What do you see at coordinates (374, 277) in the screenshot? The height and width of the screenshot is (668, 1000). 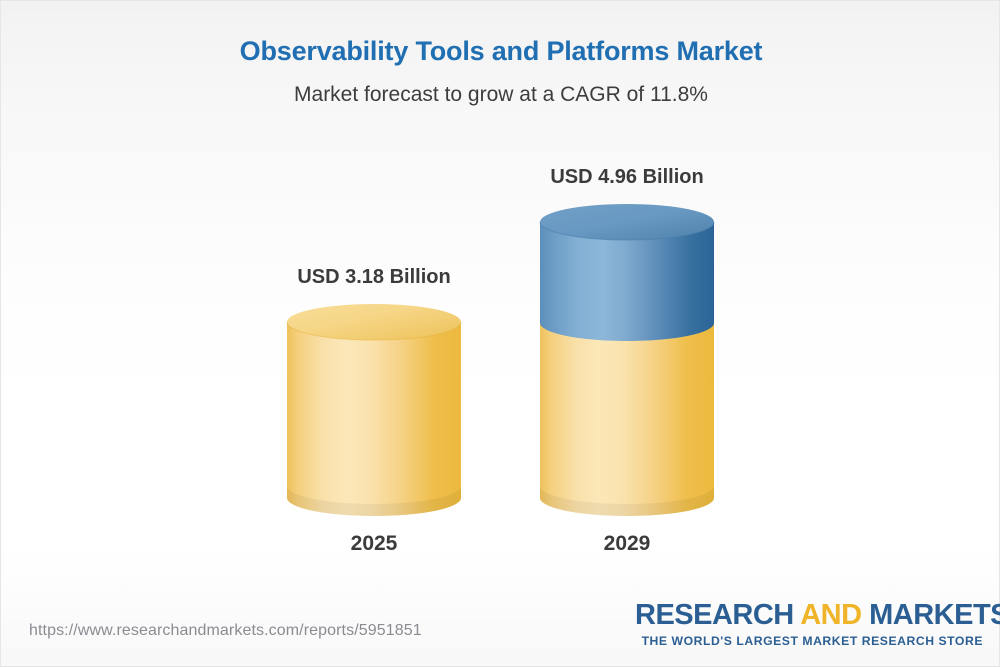 I see `bar-value-label-2025: USD 3.18 Billion` at bounding box center [374, 277].